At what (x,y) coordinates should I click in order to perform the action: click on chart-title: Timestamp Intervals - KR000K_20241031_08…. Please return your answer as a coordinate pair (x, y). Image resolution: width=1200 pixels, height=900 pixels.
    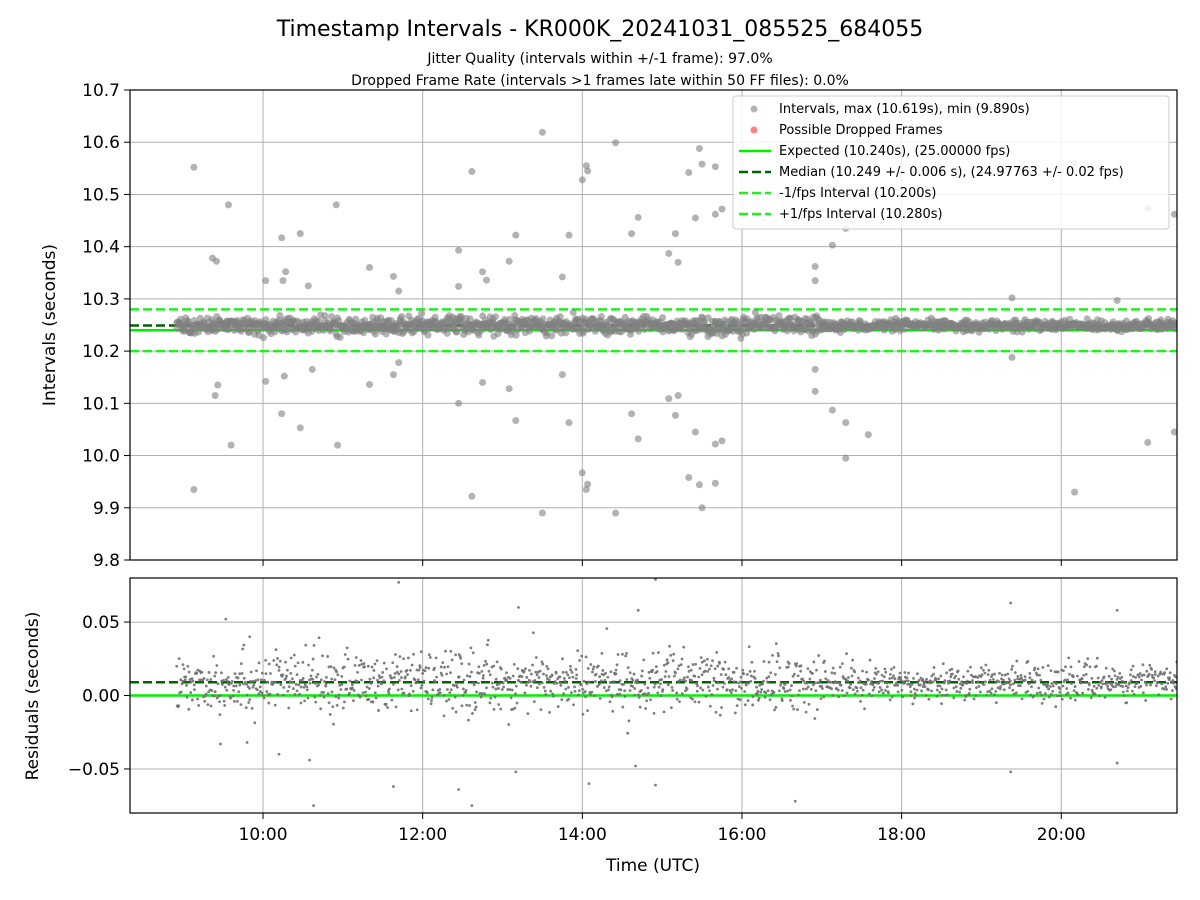
    Looking at the image, I should click on (600, 29).